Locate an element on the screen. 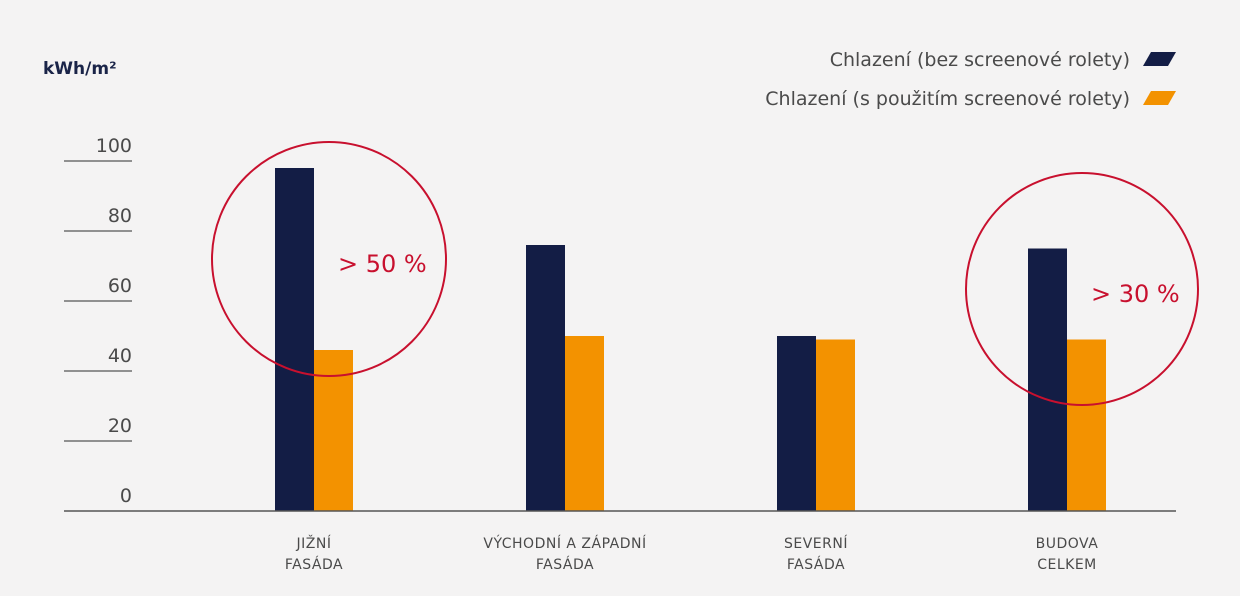 This screenshot has height=596, width=1240. category-label: JIŽNÍ is located at coordinates (314, 543).